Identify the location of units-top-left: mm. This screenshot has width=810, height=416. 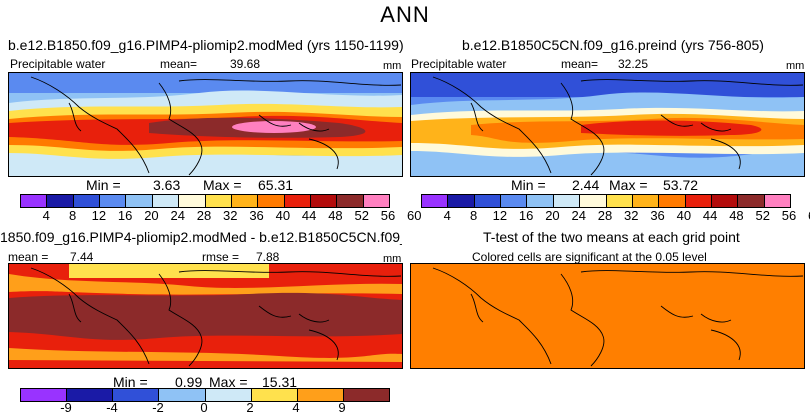
(392, 66).